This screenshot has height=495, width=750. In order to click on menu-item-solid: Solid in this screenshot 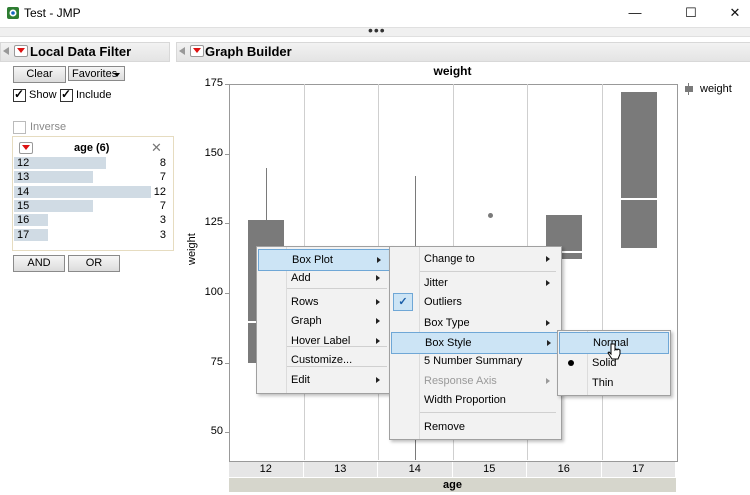, I will do `click(613, 363)`.